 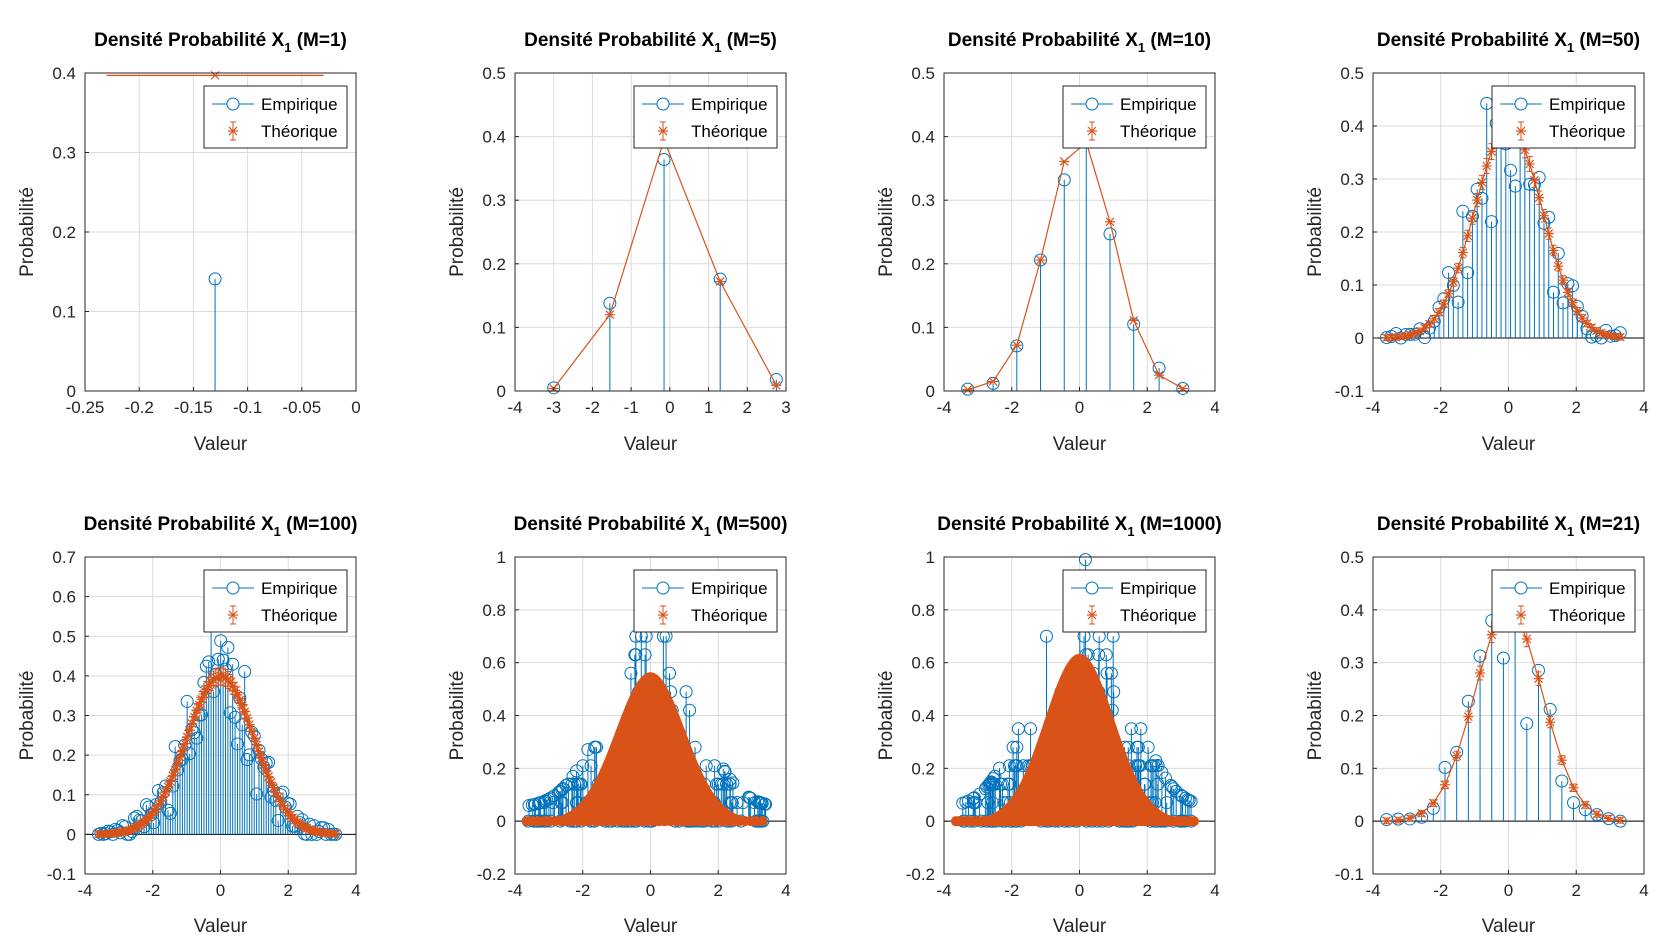 I want to click on y-tick-label: -0.1, so click(x=1349, y=874).